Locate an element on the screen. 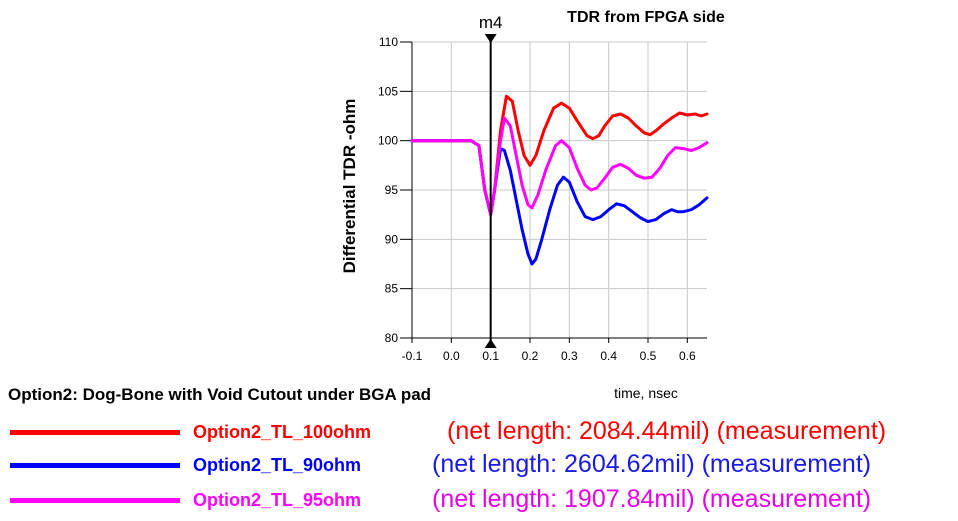  y-tick-label: 110 is located at coordinates (388, 42).